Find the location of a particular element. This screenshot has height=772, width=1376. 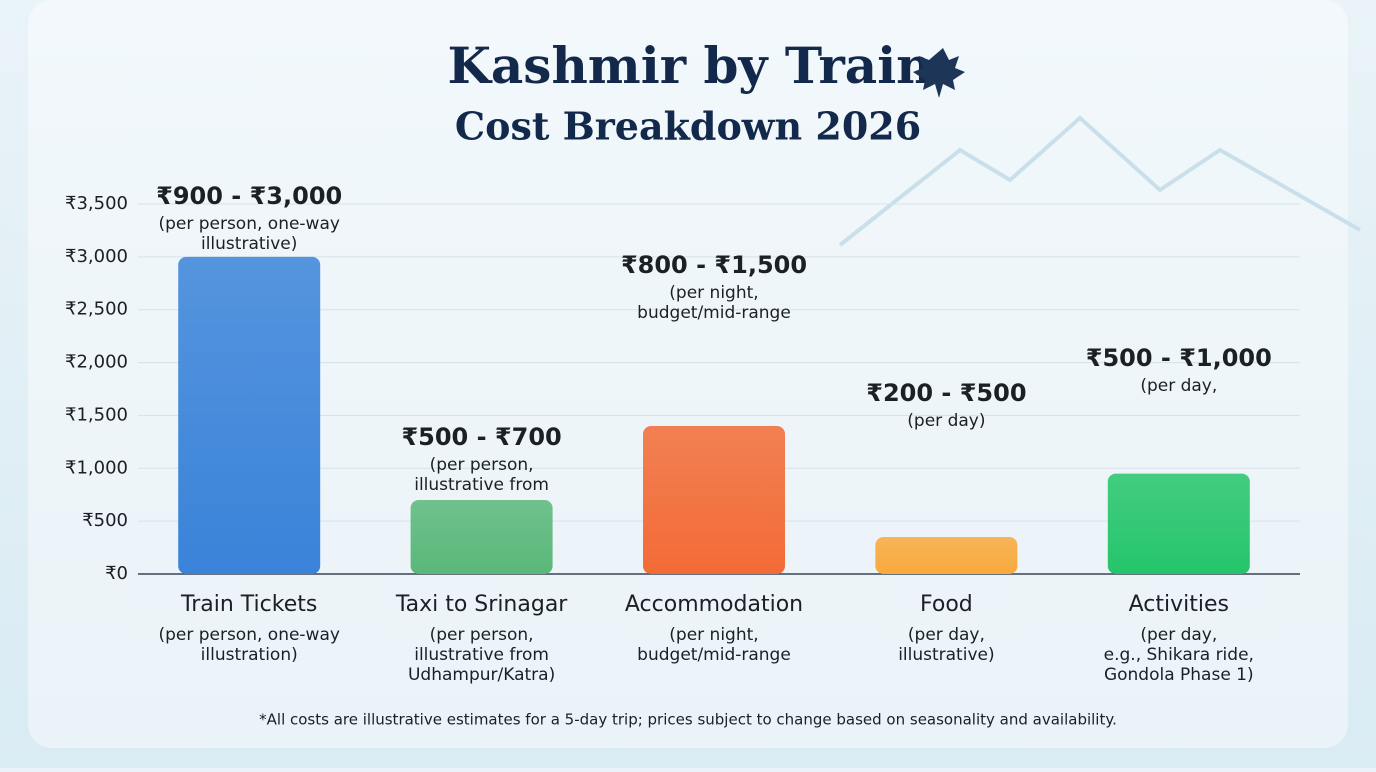

category-note: (per person, one-way is located at coordinates (249, 635).